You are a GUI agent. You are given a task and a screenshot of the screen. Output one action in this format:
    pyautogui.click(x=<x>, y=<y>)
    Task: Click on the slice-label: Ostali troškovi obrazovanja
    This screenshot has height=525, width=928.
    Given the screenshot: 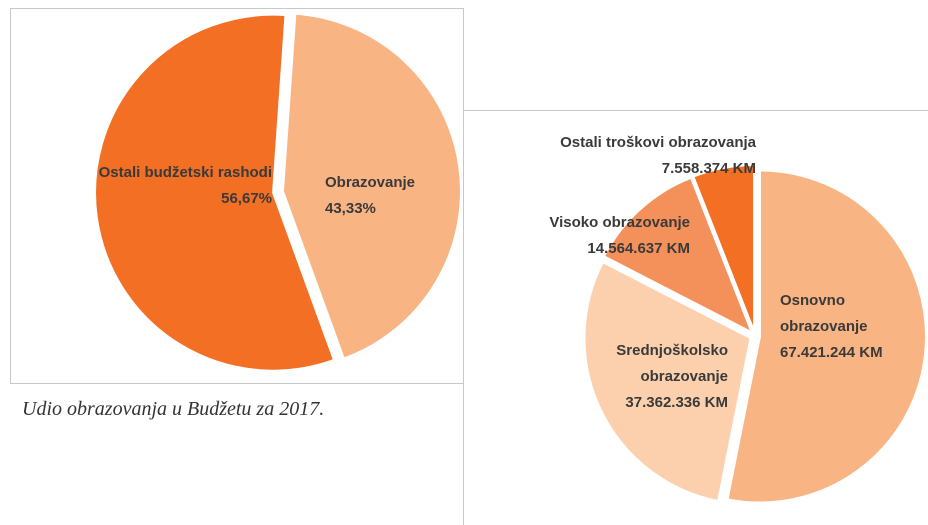 What is the action you would take?
    pyautogui.click(x=658, y=142)
    